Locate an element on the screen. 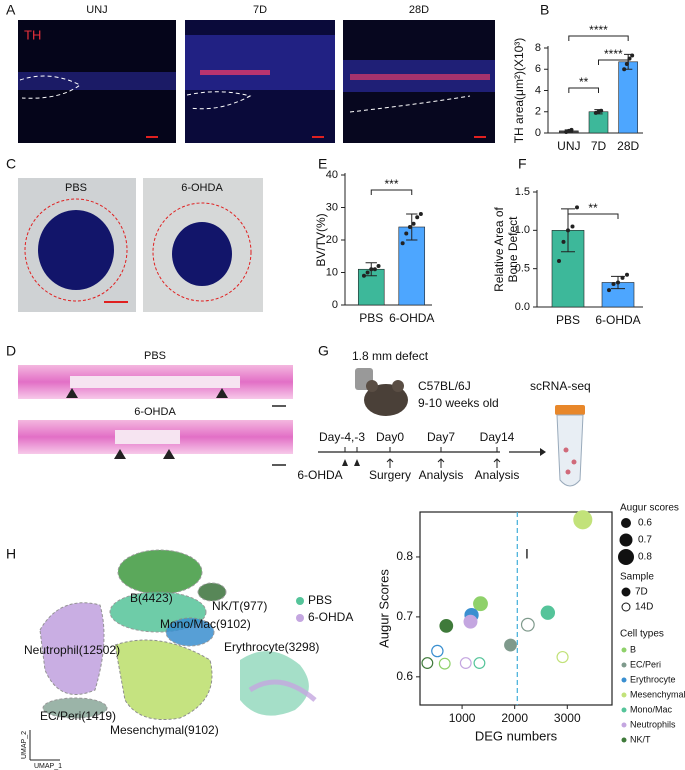 The width and height of the screenshot is (685, 770). cluster-label: Erythrocyte(3298) is located at coordinates (271, 647).